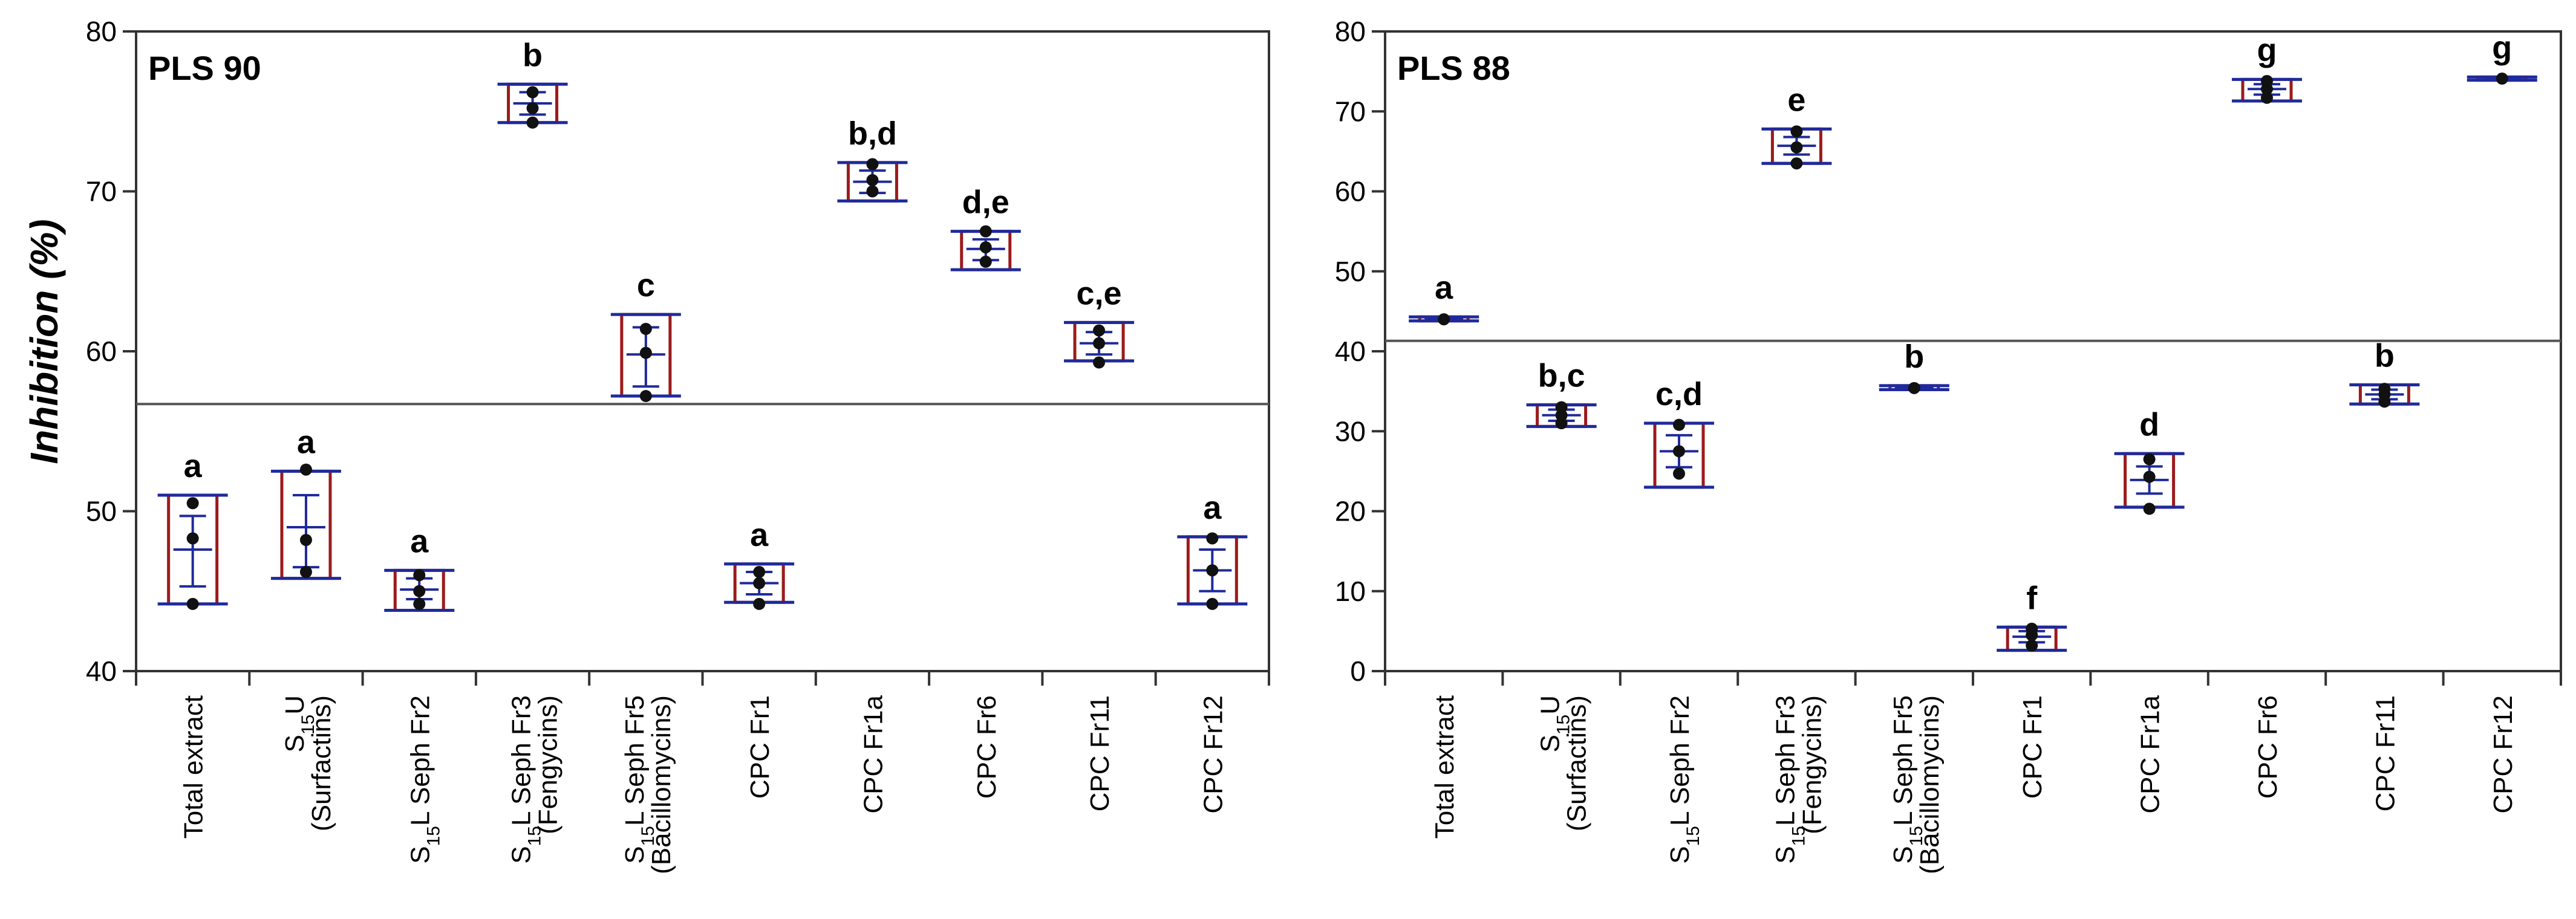 This screenshot has height=919, width=2576. What do you see at coordinates (1350, 31) in the screenshot?
I see `y-tick-label: 80` at bounding box center [1350, 31].